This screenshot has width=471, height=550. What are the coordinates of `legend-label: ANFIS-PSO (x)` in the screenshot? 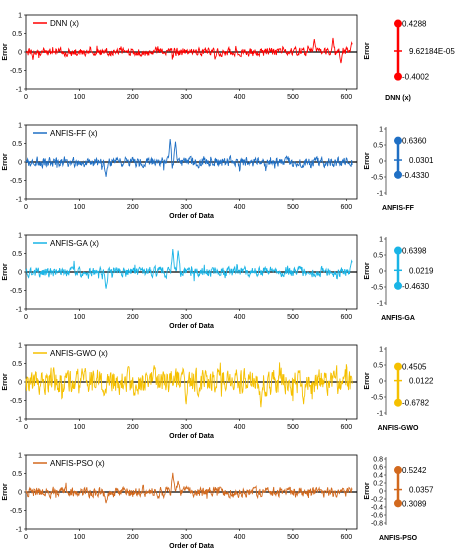 It's located at (77, 463).